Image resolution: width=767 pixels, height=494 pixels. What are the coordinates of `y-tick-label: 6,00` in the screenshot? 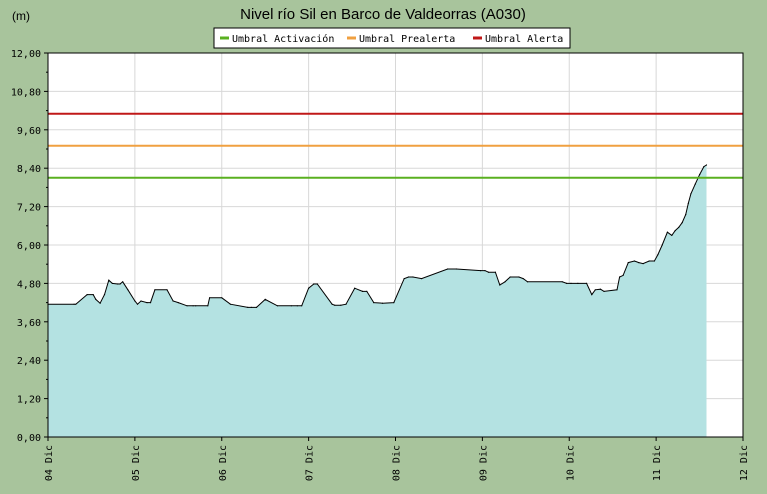 It's located at (29, 246).